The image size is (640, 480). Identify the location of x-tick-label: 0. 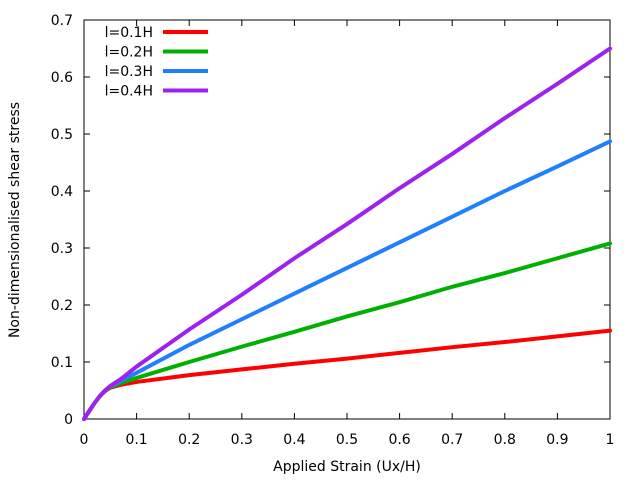
(84, 440).